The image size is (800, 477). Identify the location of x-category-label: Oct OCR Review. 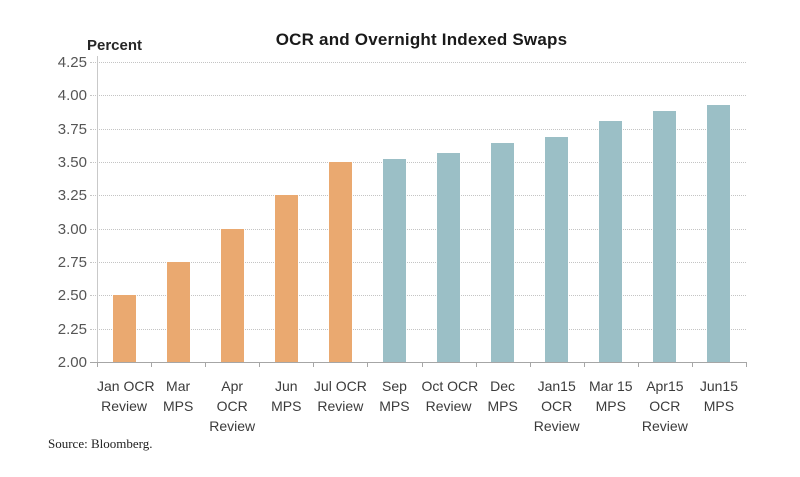
(450, 396).